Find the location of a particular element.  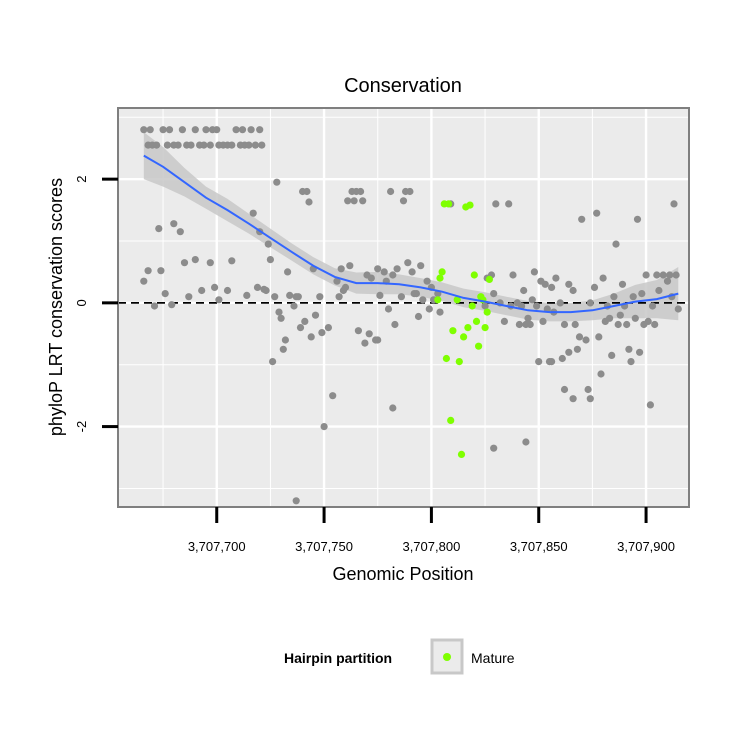

legend-label-mature: Mature is located at coordinates (493, 658).